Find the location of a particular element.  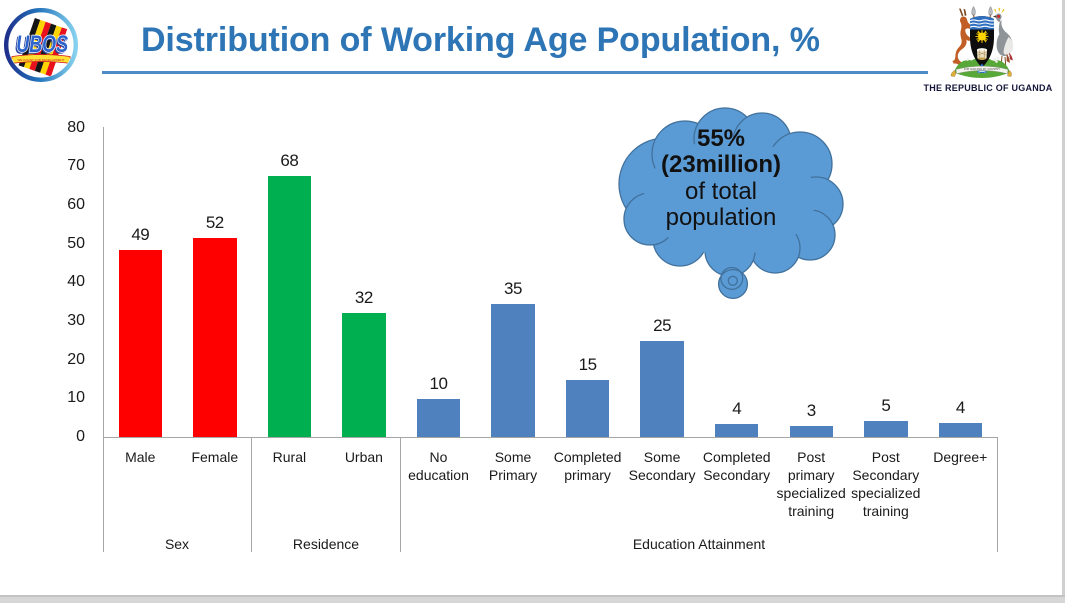

svg-text: WE COUNT FOR DEVELOPMENT is located at coordinates (41, 60).